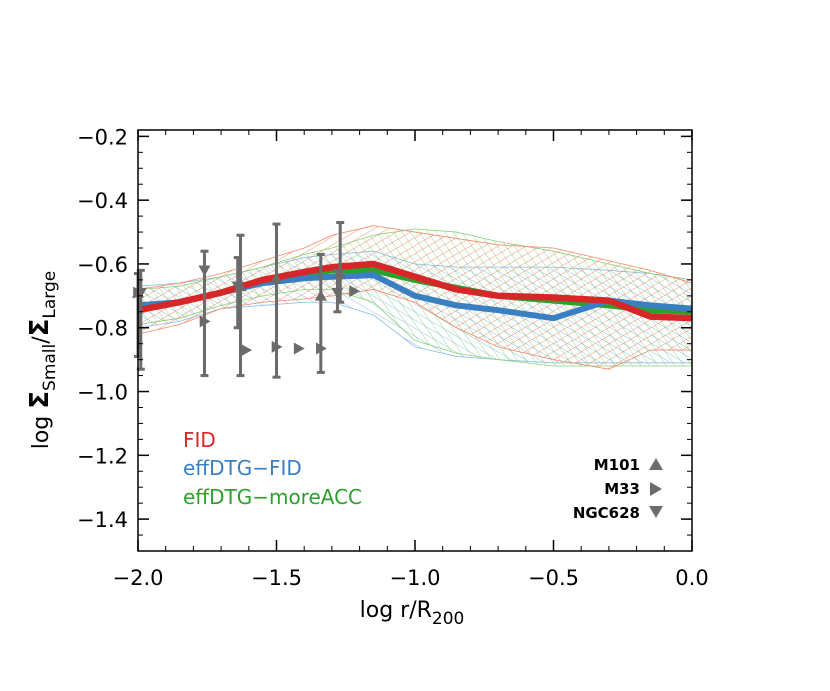 The width and height of the screenshot is (830, 691). Describe the element at coordinates (656, 489) in the screenshot. I see `triangle-right-icon` at that location.